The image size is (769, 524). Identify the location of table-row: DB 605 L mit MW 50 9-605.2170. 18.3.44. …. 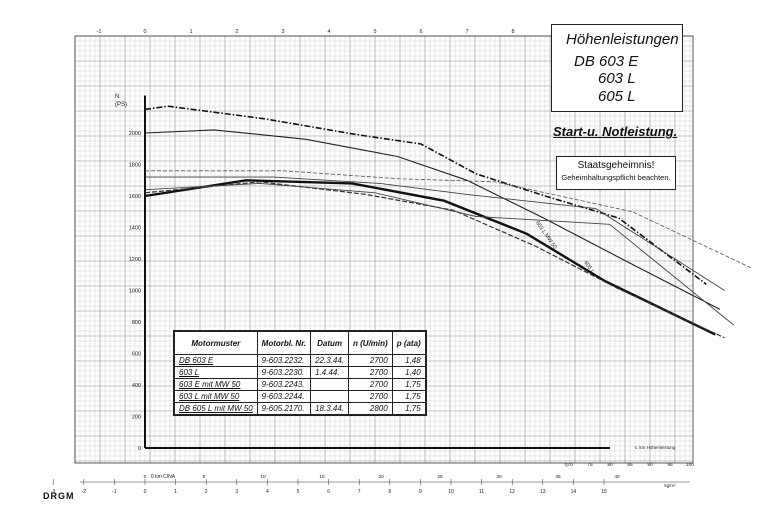
(300, 409).